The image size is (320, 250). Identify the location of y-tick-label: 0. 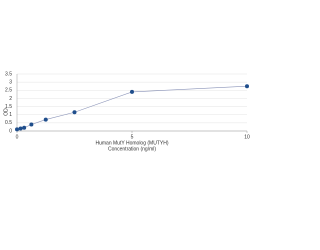
(10, 131).